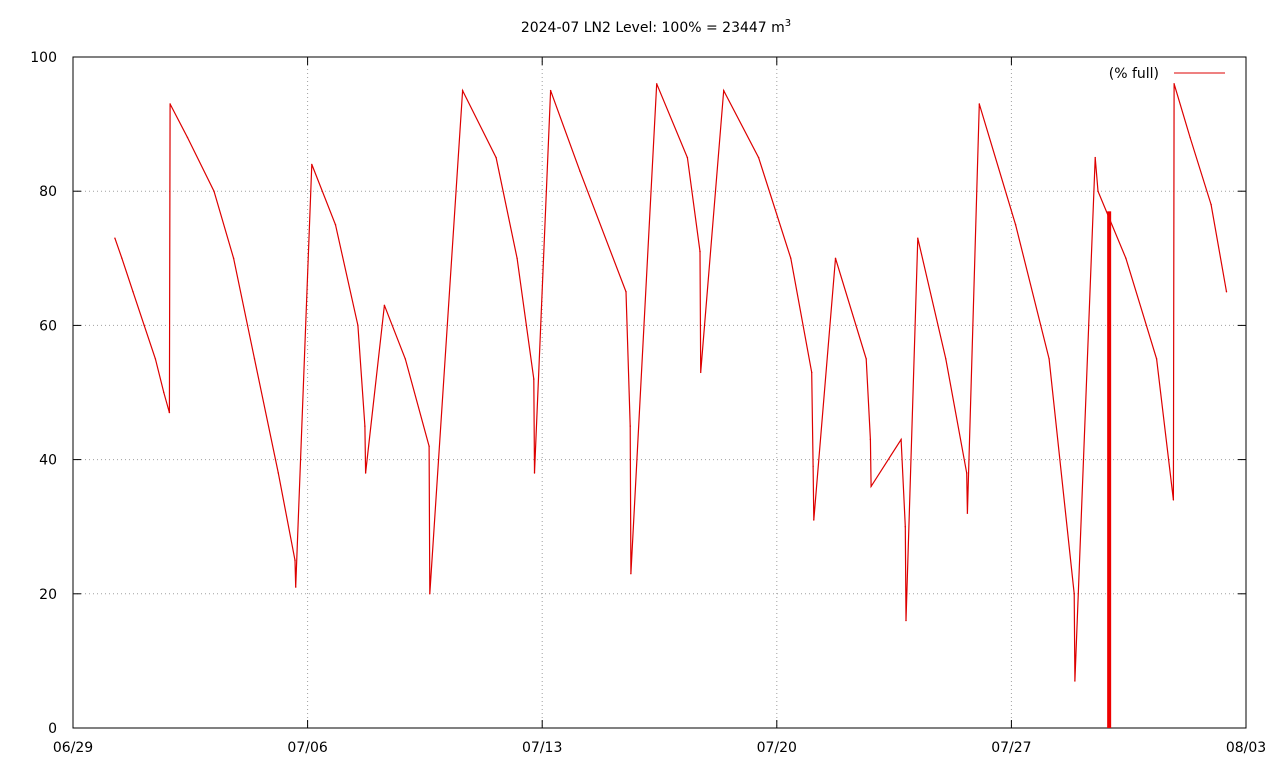 Image resolution: width=1280 pixels, height=768 pixels. Describe the element at coordinates (1167, 74) in the screenshot. I see `legend: (% full)` at that location.